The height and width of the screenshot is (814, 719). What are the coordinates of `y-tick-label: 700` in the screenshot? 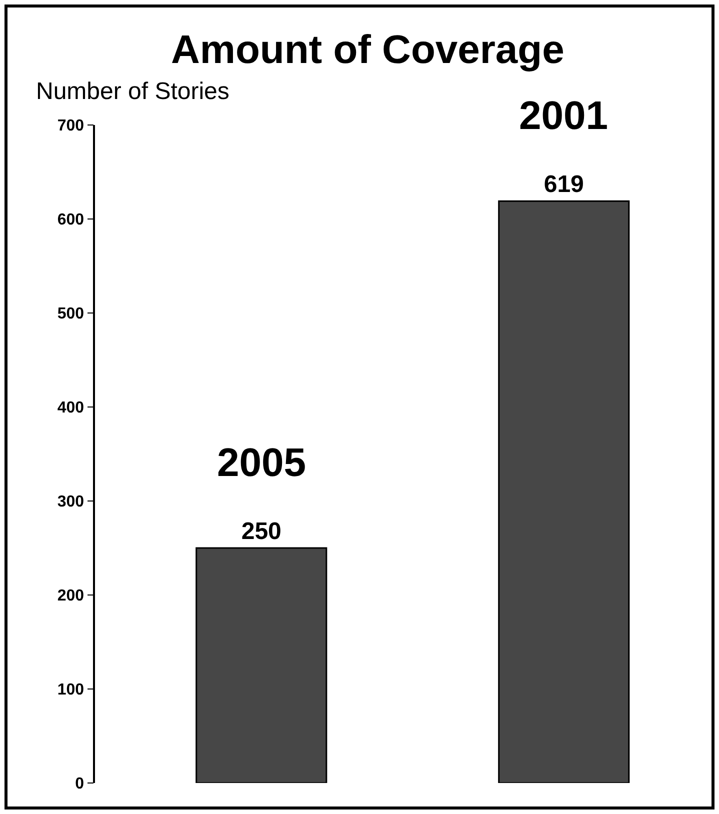 It's located at (70, 126).